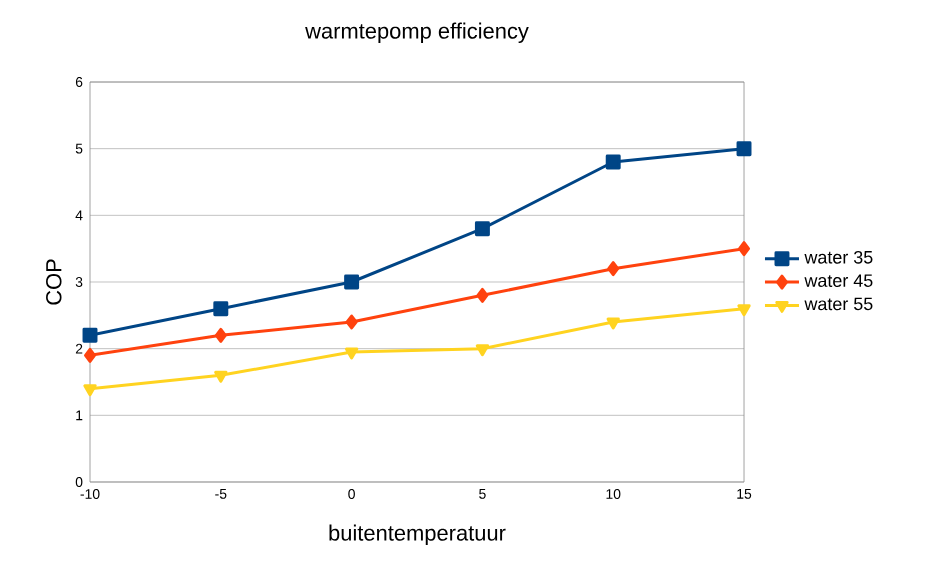 The width and height of the screenshot is (948, 586). Describe the element at coordinates (838, 304) in the screenshot. I see `legend-label: water 55` at that location.